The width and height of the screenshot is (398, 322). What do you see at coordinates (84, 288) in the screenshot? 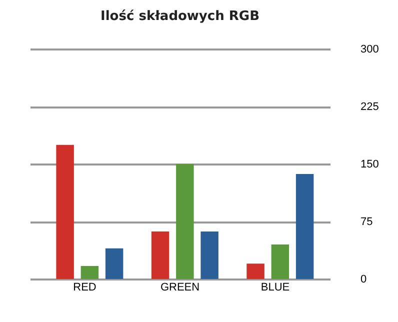
I see `x-tick-label: RED` at bounding box center [84, 288].